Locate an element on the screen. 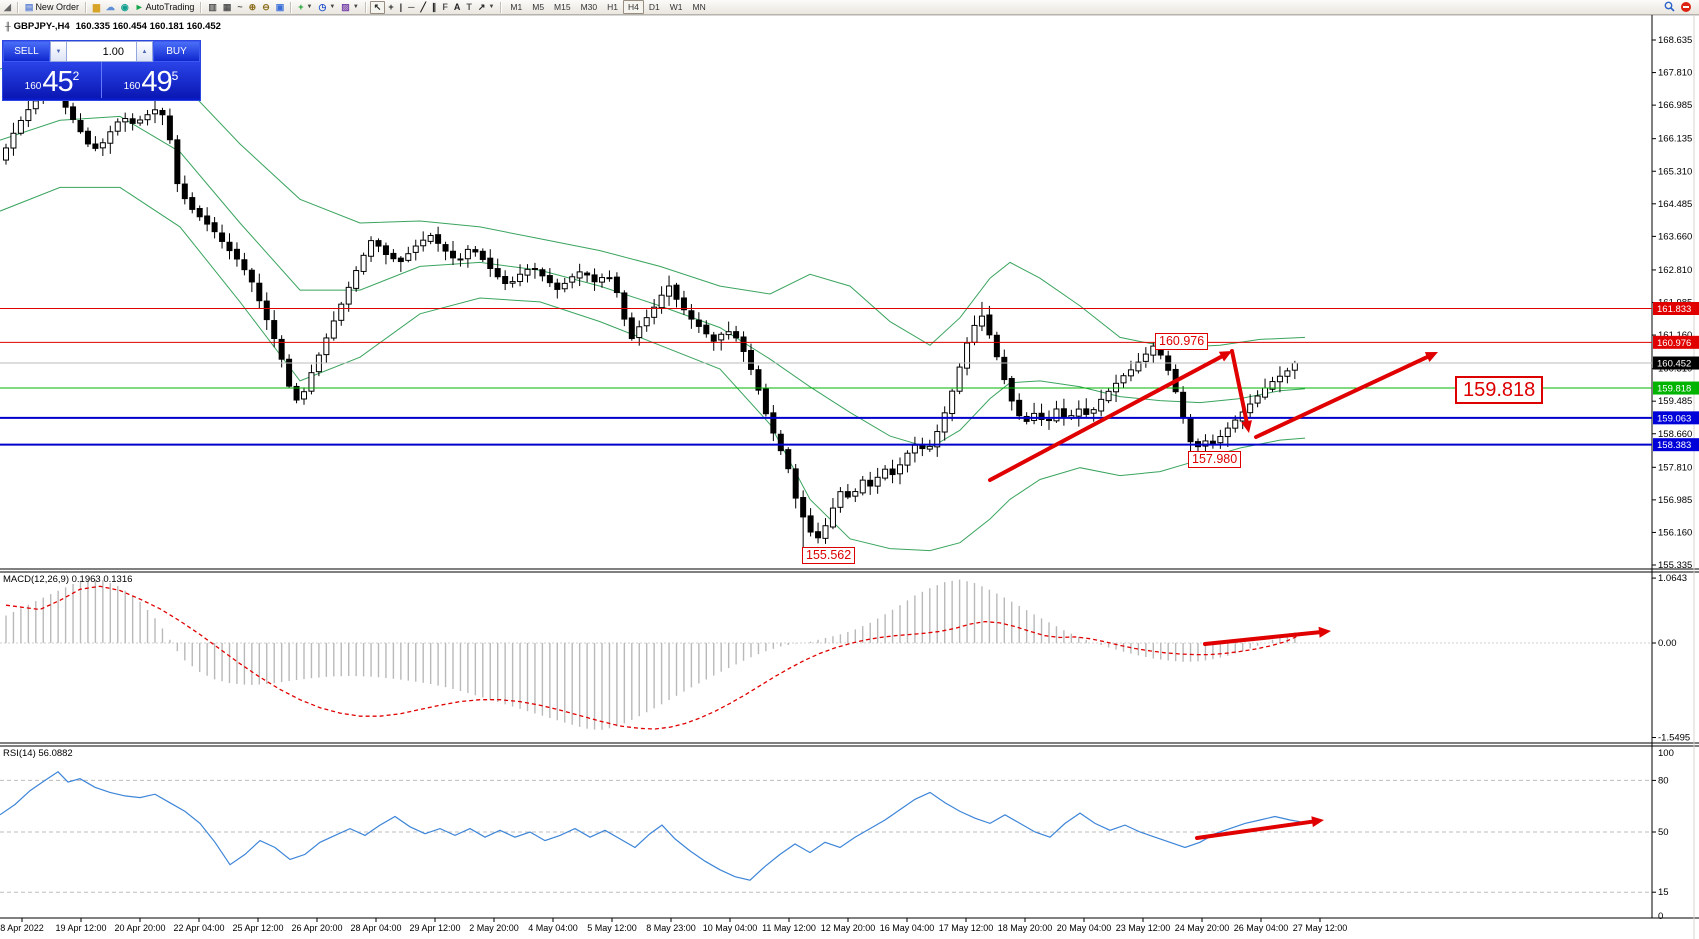 This screenshot has width=1699, height=939. tile-windows-button: ▣ is located at coordinates (280, 7).